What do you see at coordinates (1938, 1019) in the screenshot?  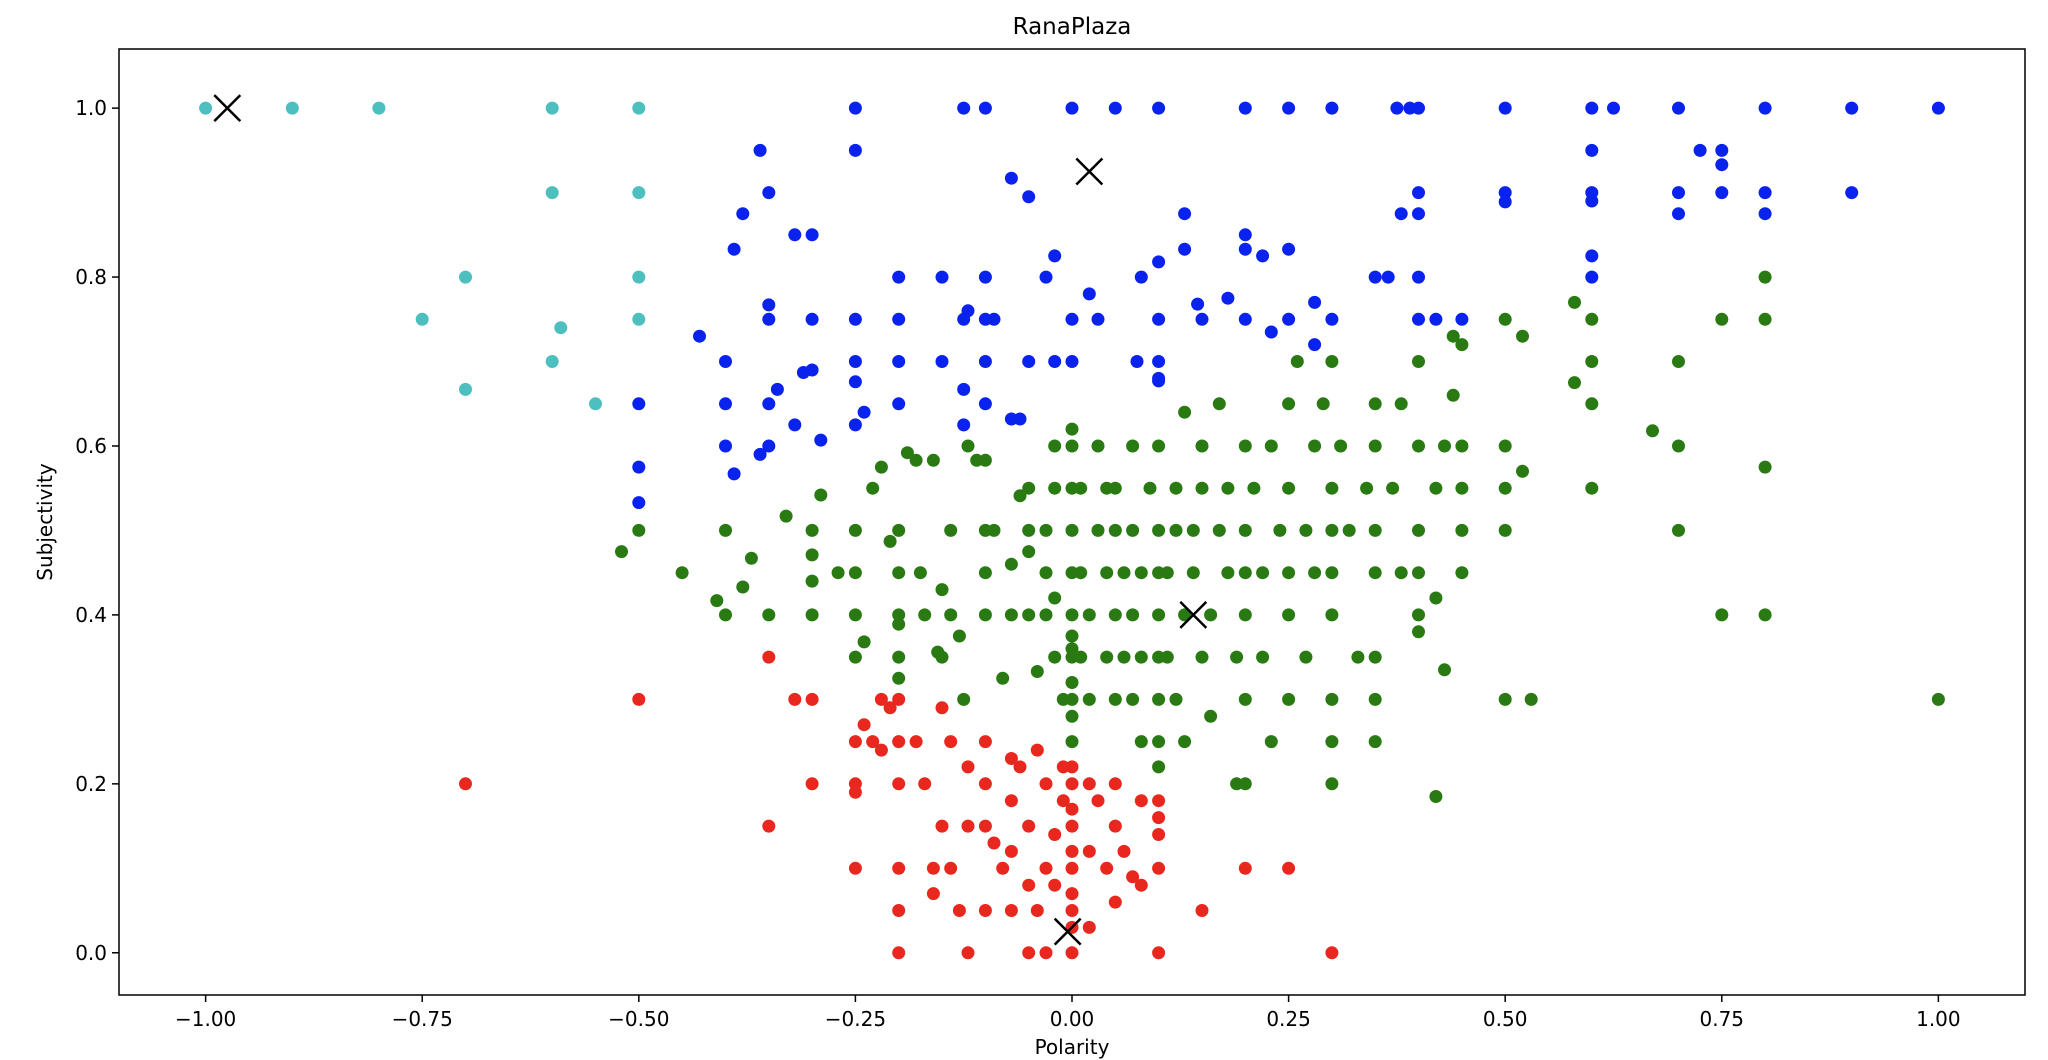 I see `x-tick-label: 1.00` at bounding box center [1938, 1019].